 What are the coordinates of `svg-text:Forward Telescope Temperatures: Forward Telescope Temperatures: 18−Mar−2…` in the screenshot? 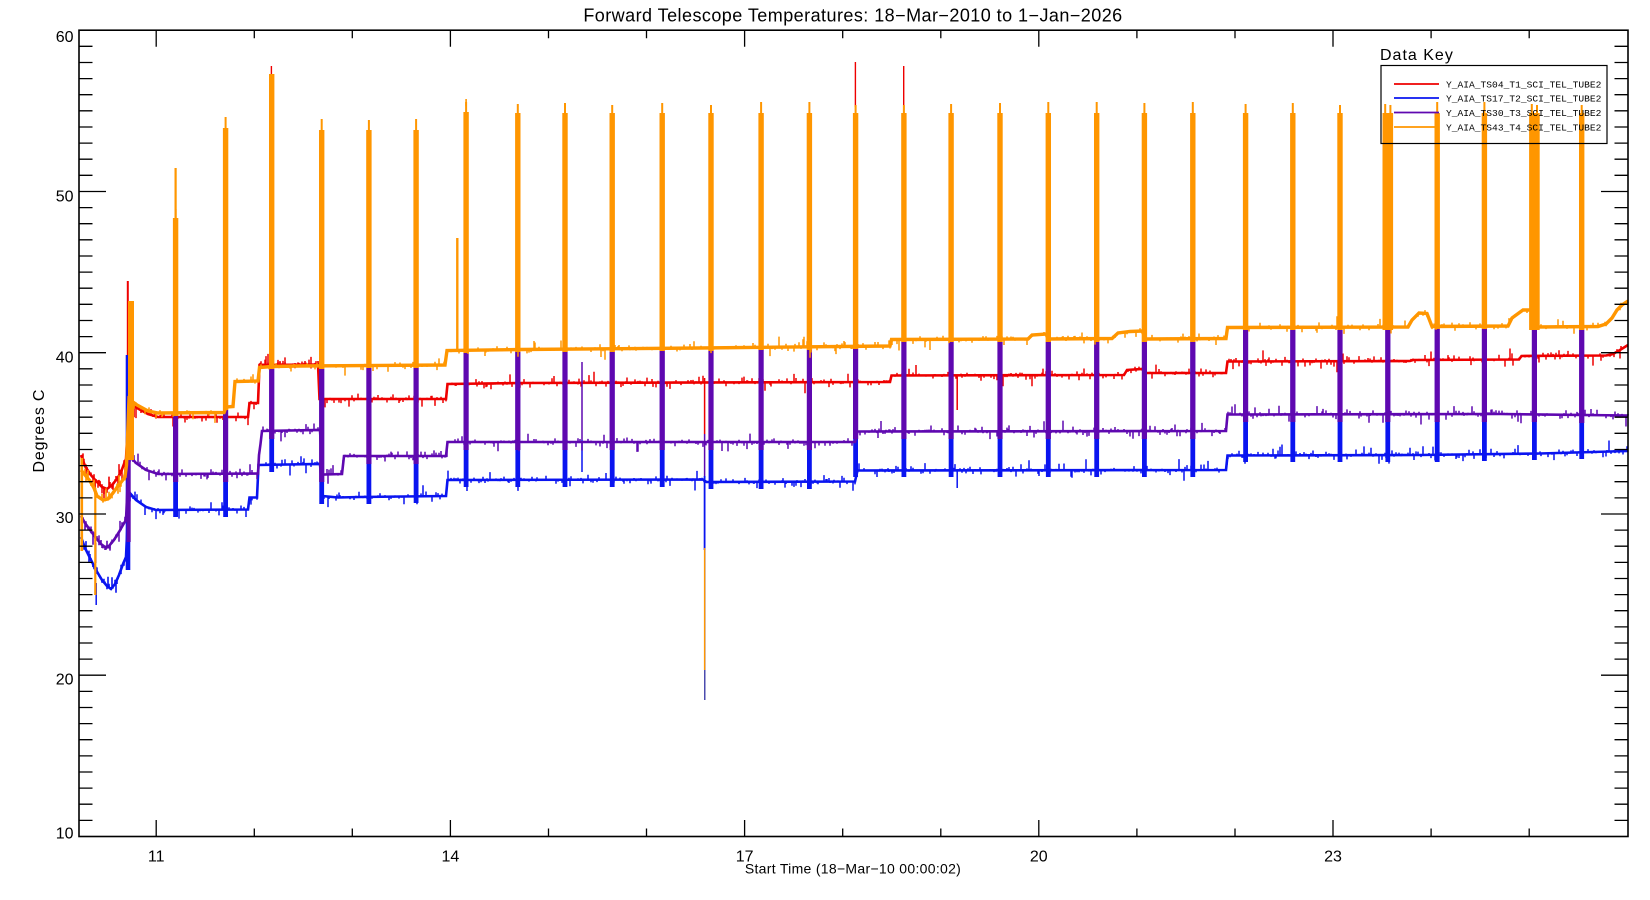 It's located at (852, 16).